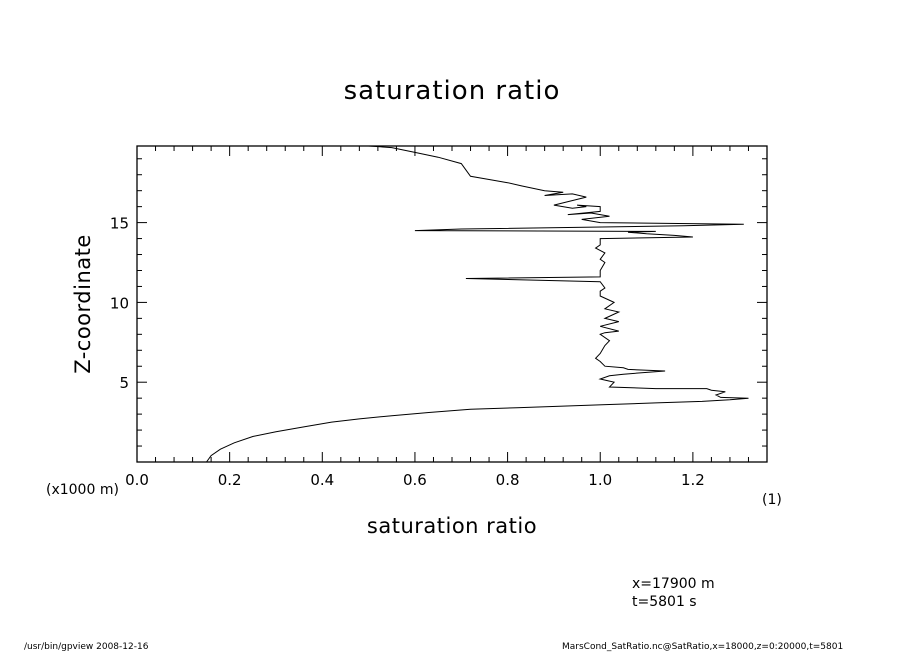 Image resolution: width=904 pixels, height=654 pixels. Describe the element at coordinates (772, 500) in the screenshot. I see `x-axis-unit: (1)` at that location.